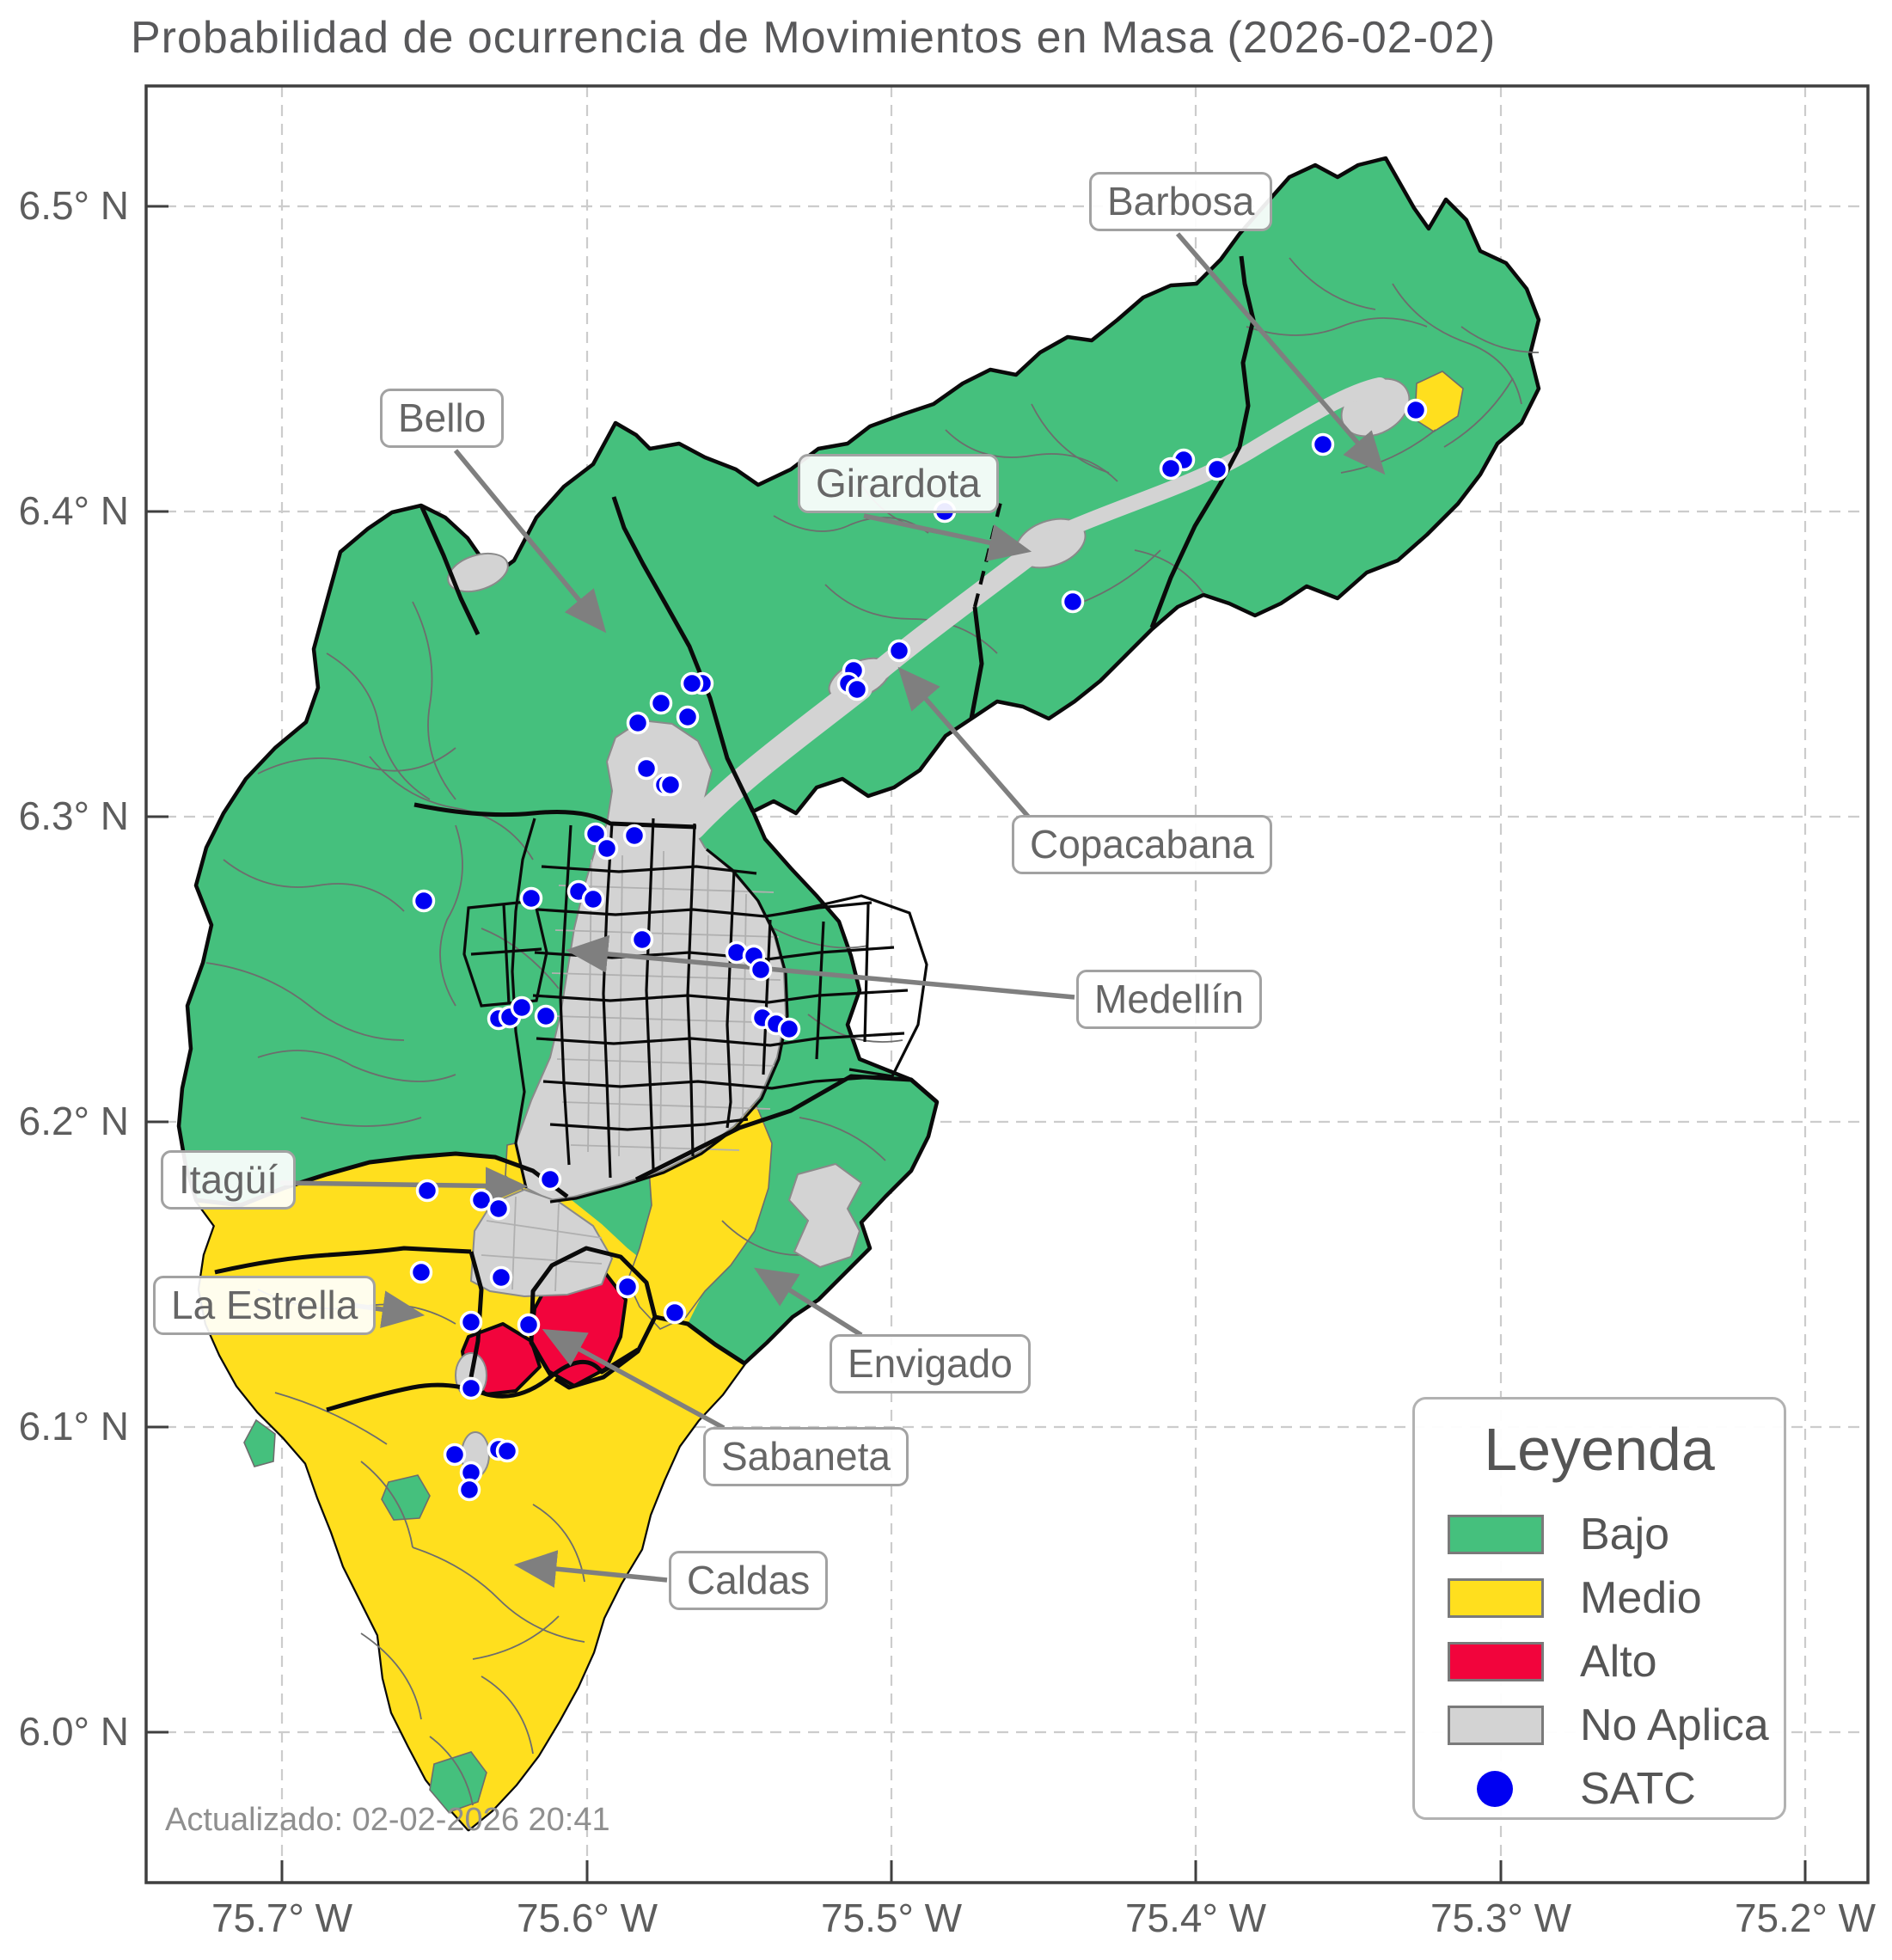 The height and width of the screenshot is (1960, 1892). Describe the element at coordinates (73, 1426) in the screenshot. I see `y-tick-label: 6.1° N` at that location.